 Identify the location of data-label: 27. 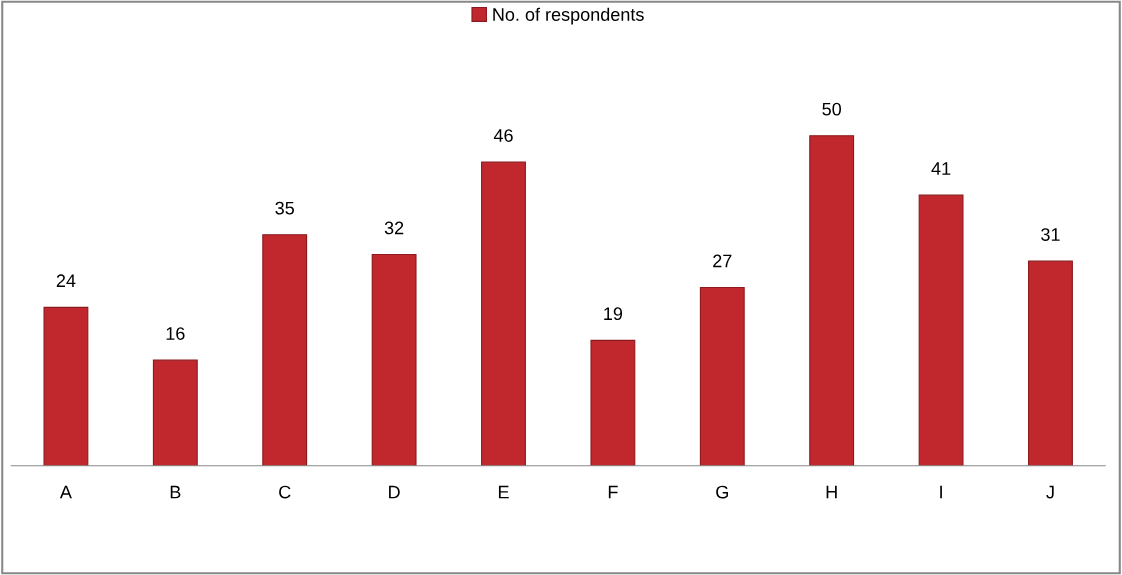
(722, 261).